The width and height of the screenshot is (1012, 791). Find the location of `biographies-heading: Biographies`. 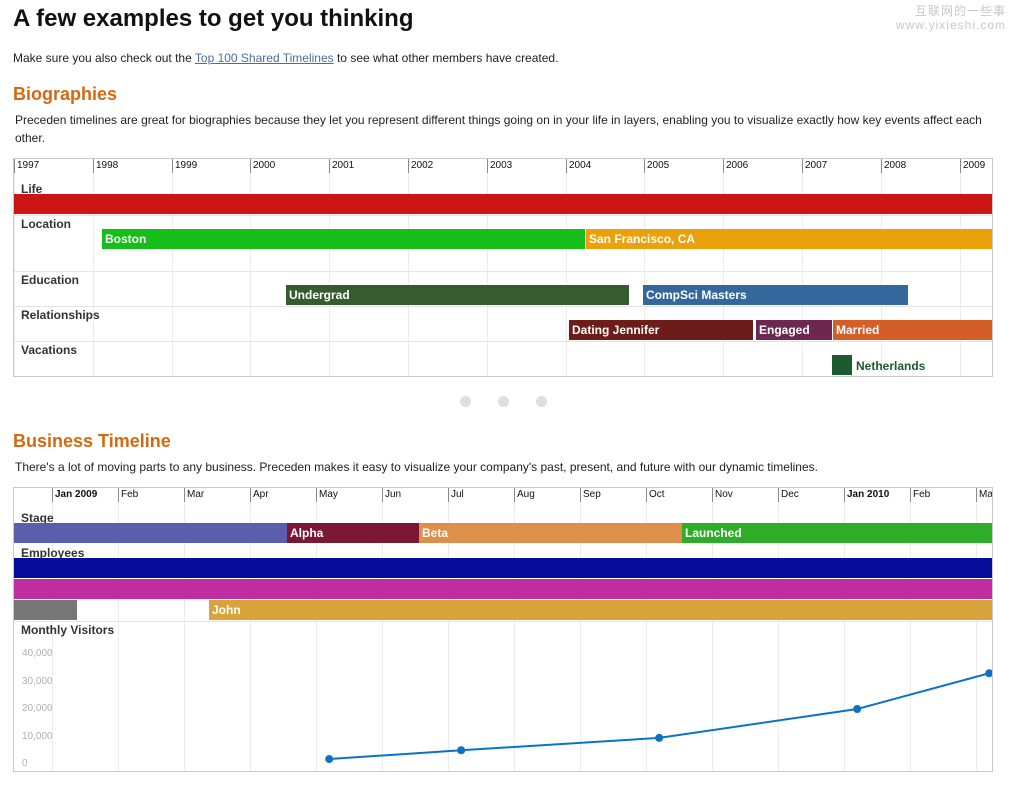

biographies-heading: Biographies is located at coordinates (65, 94).